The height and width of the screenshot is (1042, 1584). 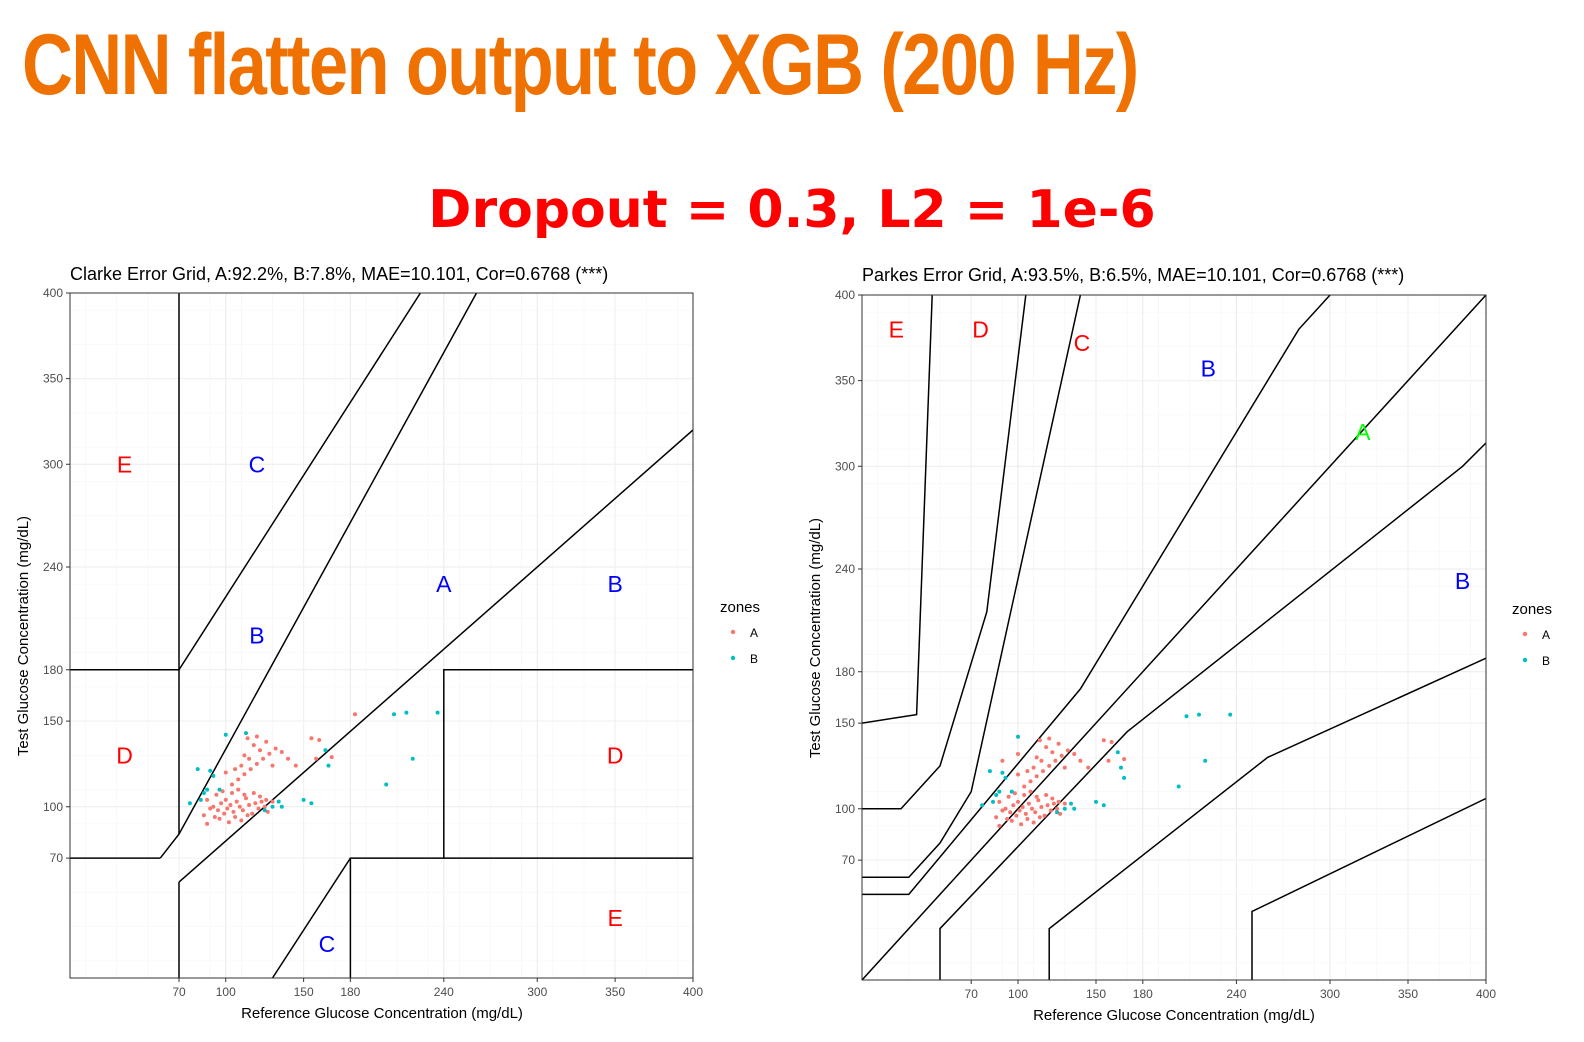 What do you see at coordinates (615, 992) in the screenshot?
I see `x-tick-label: 350` at bounding box center [615, 992].